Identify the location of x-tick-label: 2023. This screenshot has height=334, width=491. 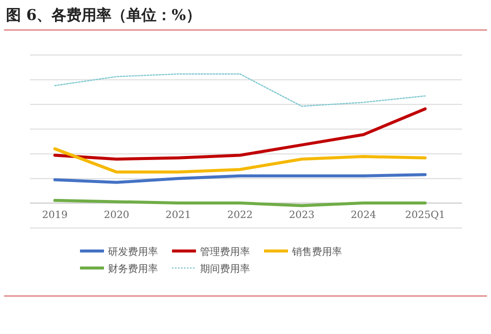
(301, 215).